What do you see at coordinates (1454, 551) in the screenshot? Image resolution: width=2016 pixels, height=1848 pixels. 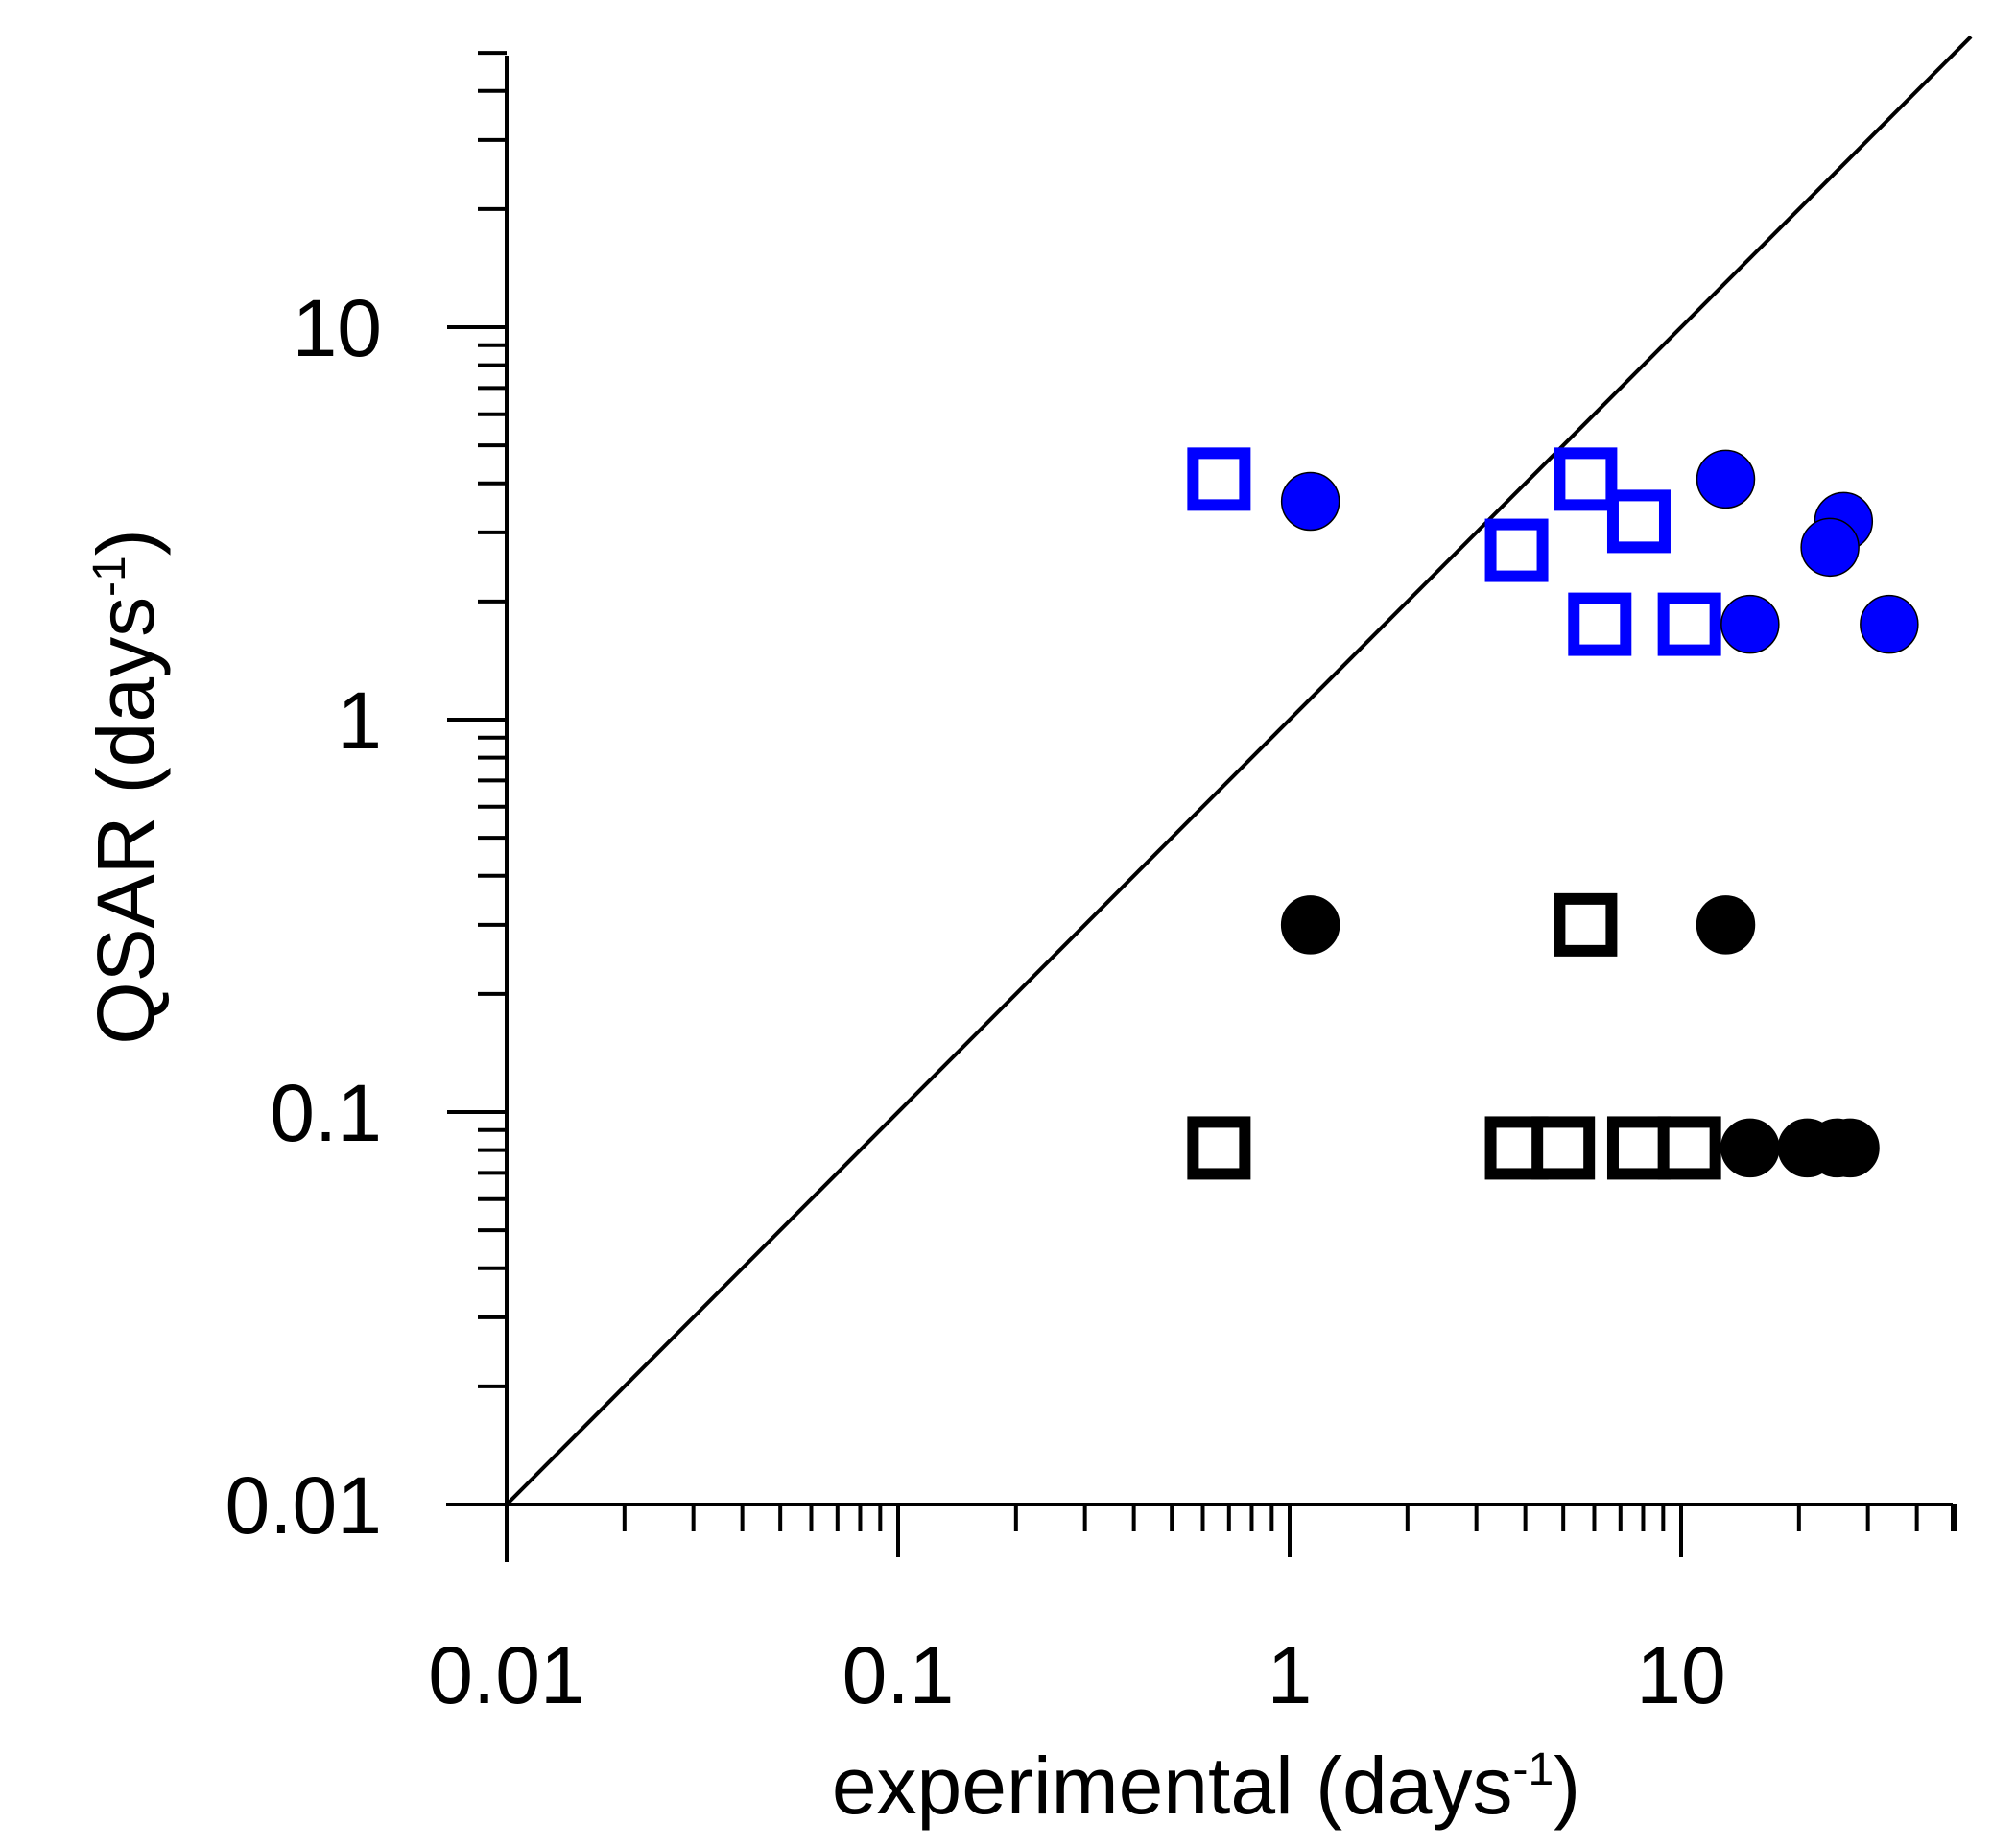 I see `series-blue-open-squares` at bounding box center [1454, 551].